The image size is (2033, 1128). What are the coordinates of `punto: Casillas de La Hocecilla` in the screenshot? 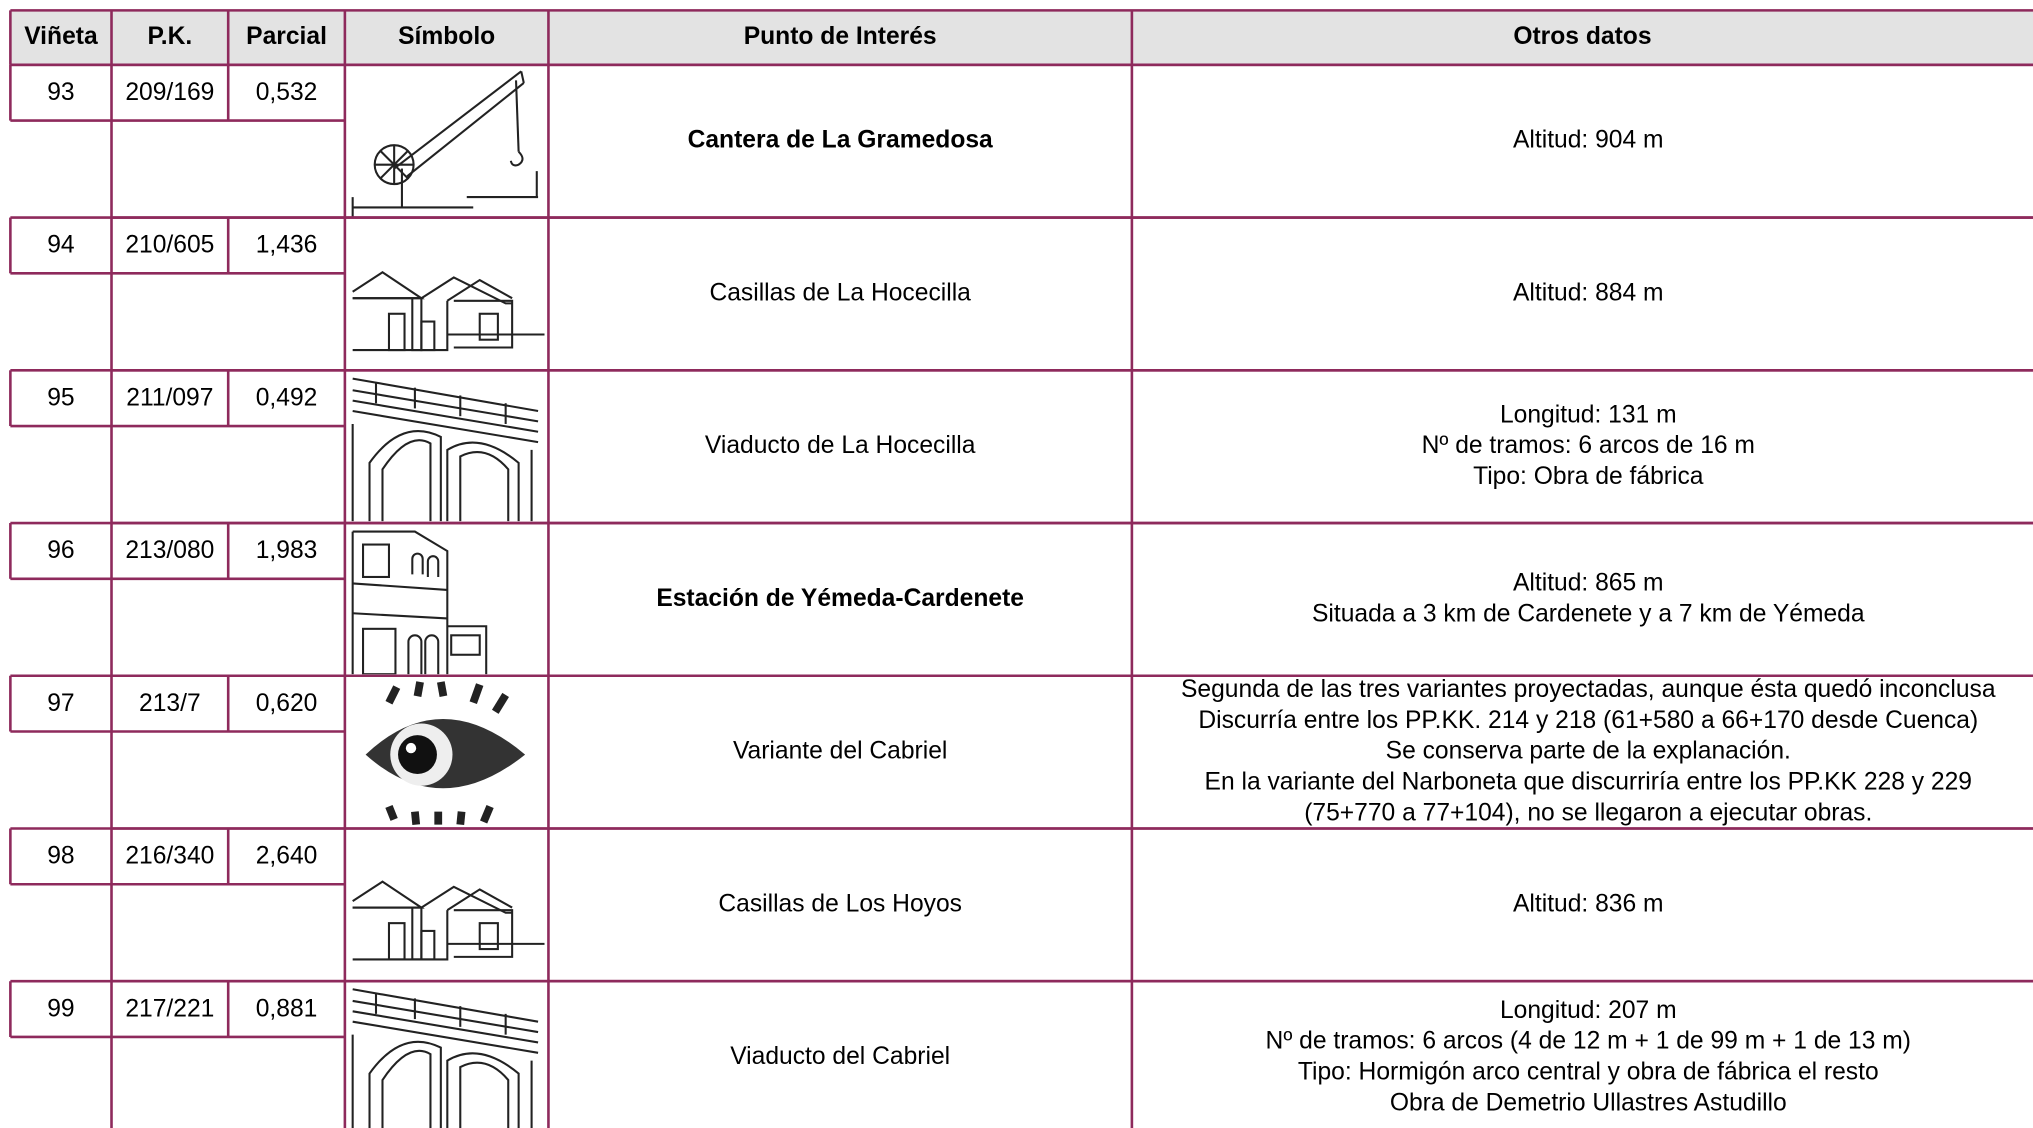 It's located at (840, 292).